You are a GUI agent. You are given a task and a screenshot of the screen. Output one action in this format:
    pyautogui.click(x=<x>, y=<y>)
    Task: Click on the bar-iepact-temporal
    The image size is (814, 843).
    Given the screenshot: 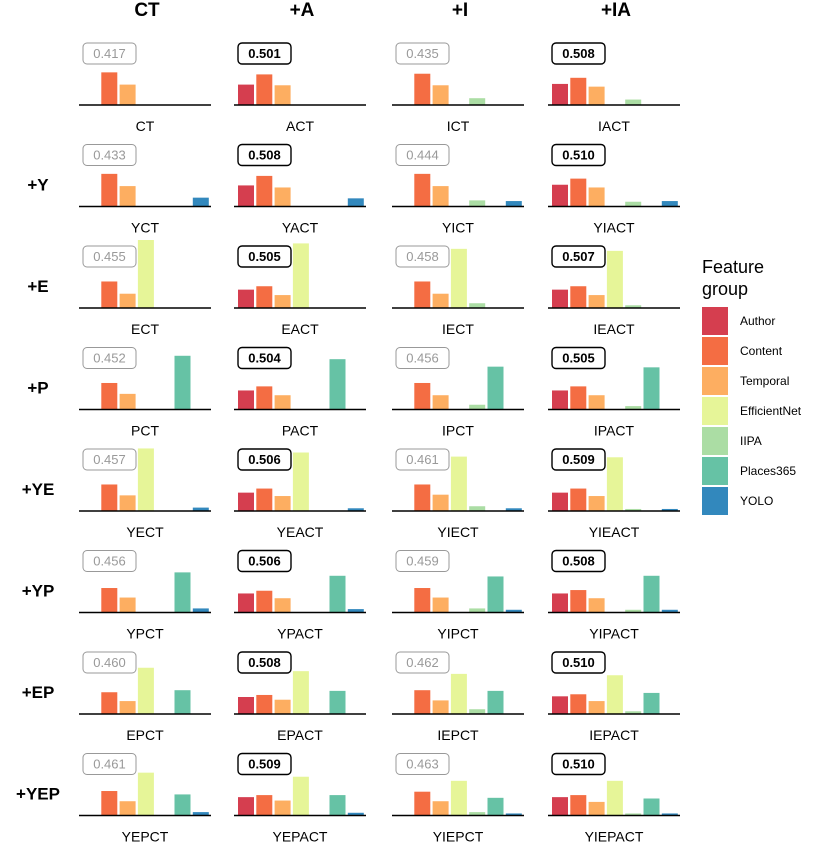 What is the action you would take?
    pyautogui.click(x=596, y=707)
    